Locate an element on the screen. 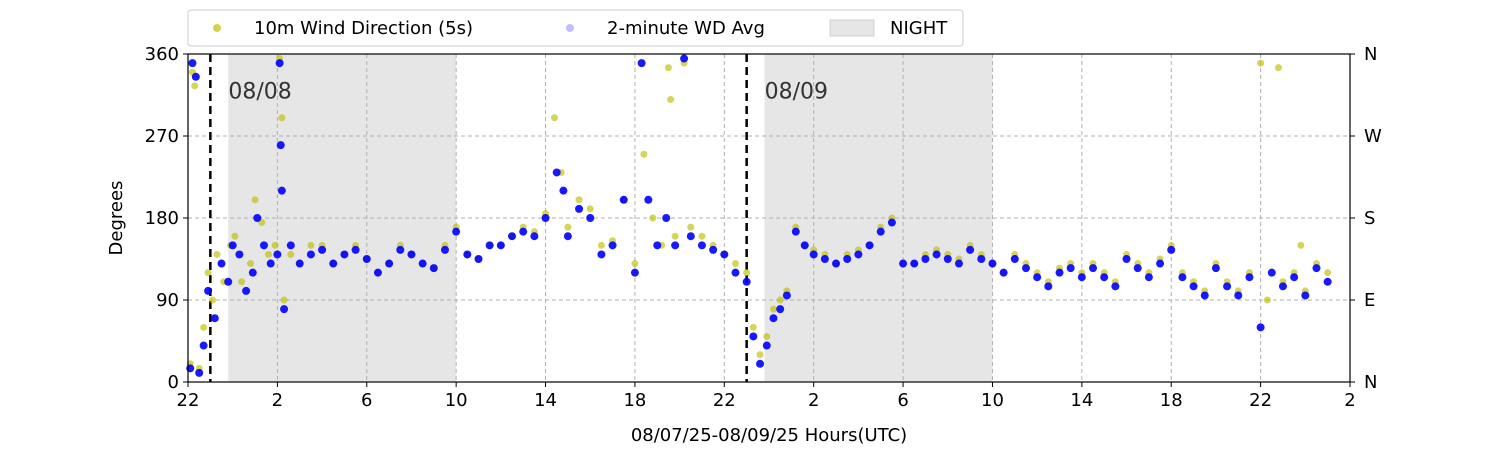 The width and height of the screenshot is (1500, 450). y-tick-label: 90 is located at coordinates (167, 300).